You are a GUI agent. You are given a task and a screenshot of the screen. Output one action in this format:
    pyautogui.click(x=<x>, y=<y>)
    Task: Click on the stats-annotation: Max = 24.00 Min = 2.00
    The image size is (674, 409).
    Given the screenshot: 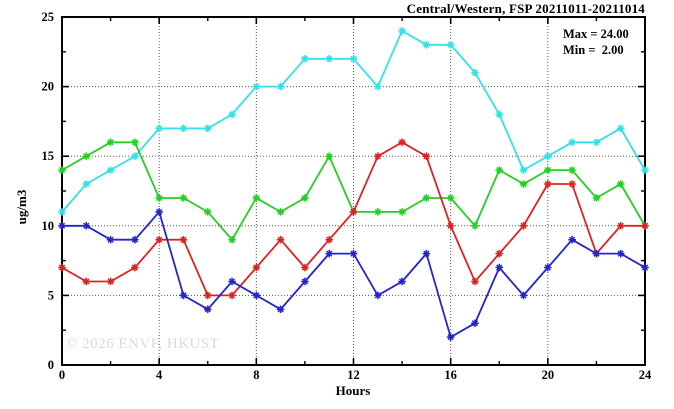 What is the action you would take?
    pyautogui.click(x=596, y=42)
    